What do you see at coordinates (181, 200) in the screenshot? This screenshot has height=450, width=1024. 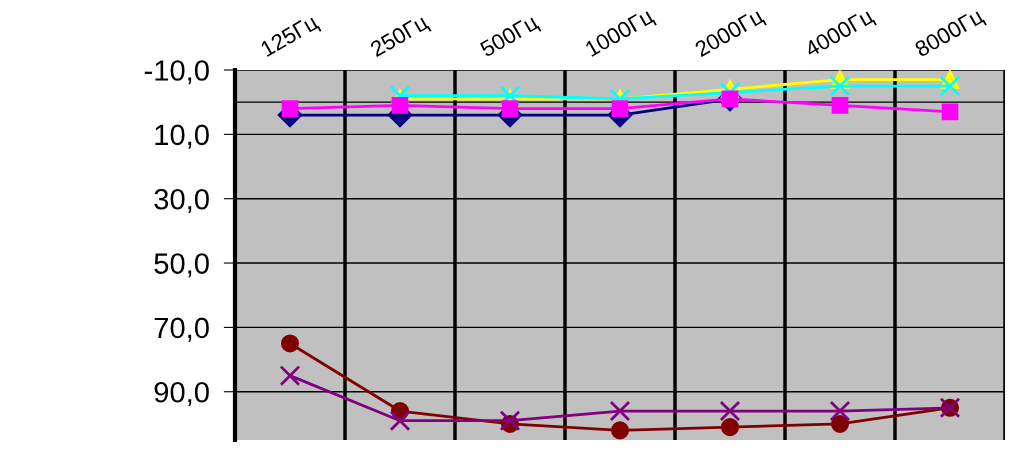 I see `y-tick-label: 30,0` at bounding box center [181, 200].